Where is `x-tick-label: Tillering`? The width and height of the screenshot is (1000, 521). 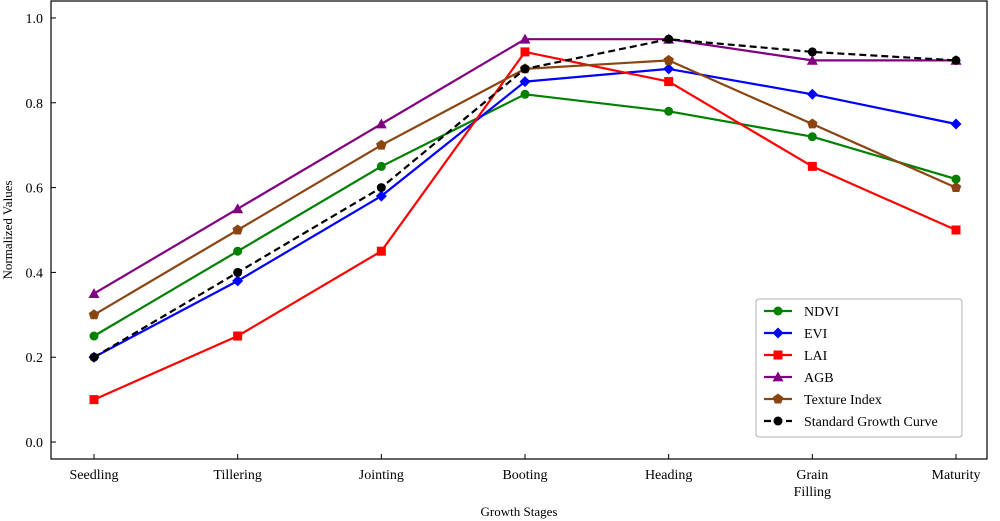
x-tick-label: Tillering is located at coordinates (237, 475).